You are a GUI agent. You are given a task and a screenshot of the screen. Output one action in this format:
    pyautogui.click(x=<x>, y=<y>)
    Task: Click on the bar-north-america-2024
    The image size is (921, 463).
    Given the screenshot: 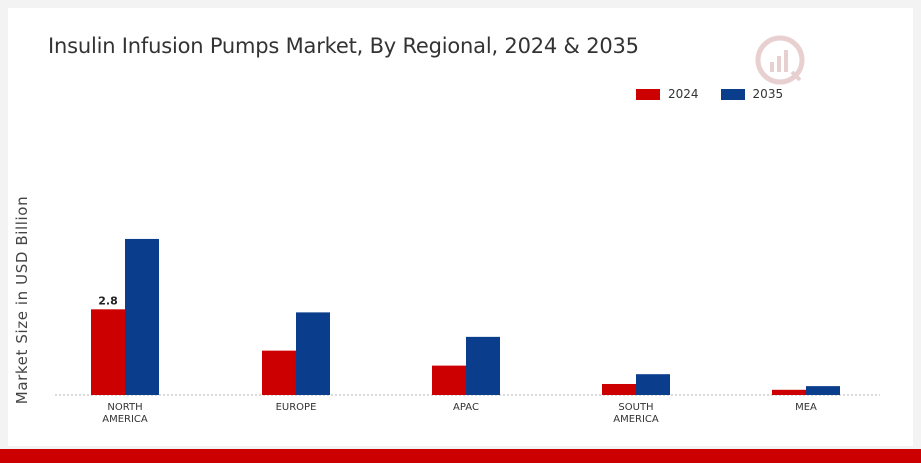 What is the action you would take?
    pyautogui.click(x=108, y=352)
    